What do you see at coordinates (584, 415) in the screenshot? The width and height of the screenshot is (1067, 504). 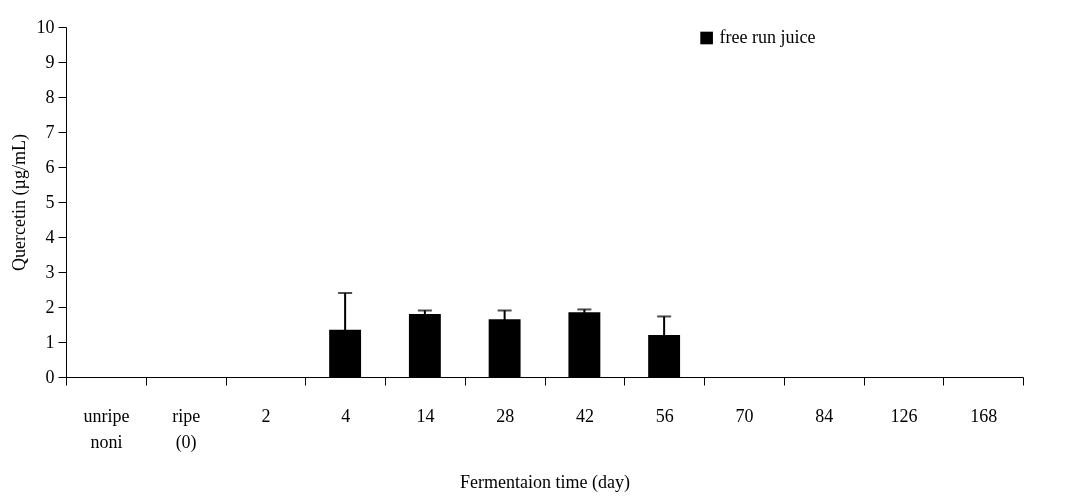 I see `x-tick-label: 42` at bounding box center [584, 415].